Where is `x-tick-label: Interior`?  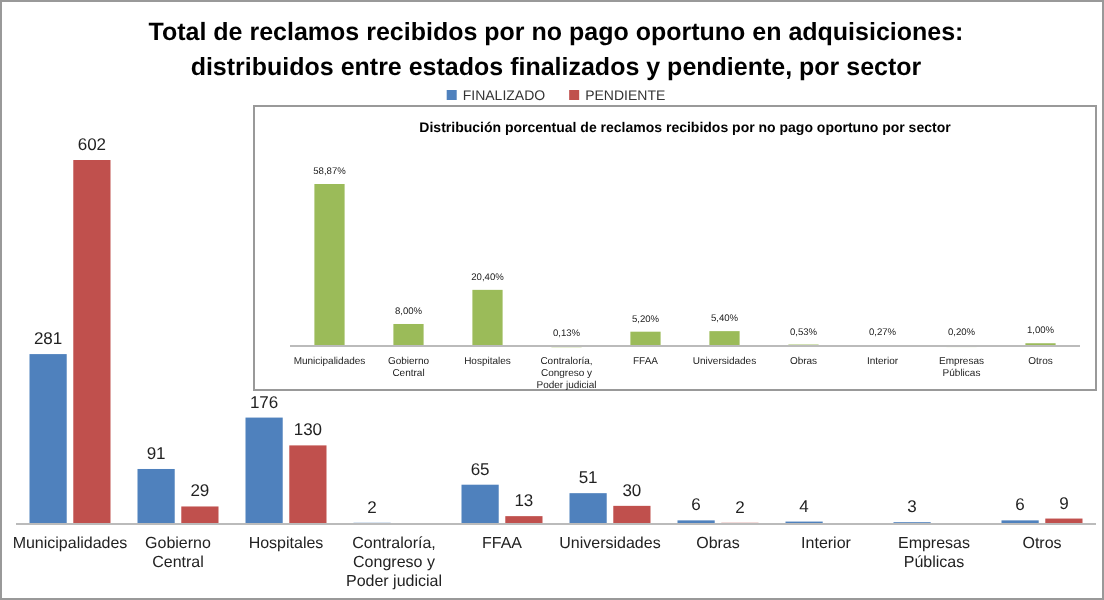
x-tick-label: Interior is located at coordinates (826, 543).